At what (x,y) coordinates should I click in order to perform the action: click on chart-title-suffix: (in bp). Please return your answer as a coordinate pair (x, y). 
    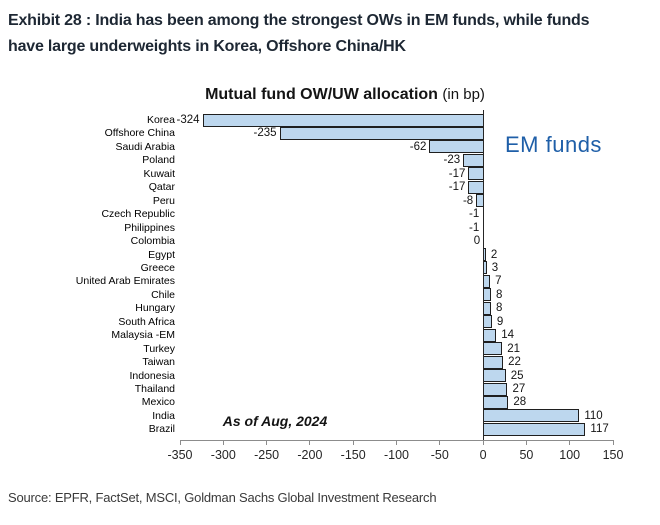
    Looking at the image, I should click on (463, 94).